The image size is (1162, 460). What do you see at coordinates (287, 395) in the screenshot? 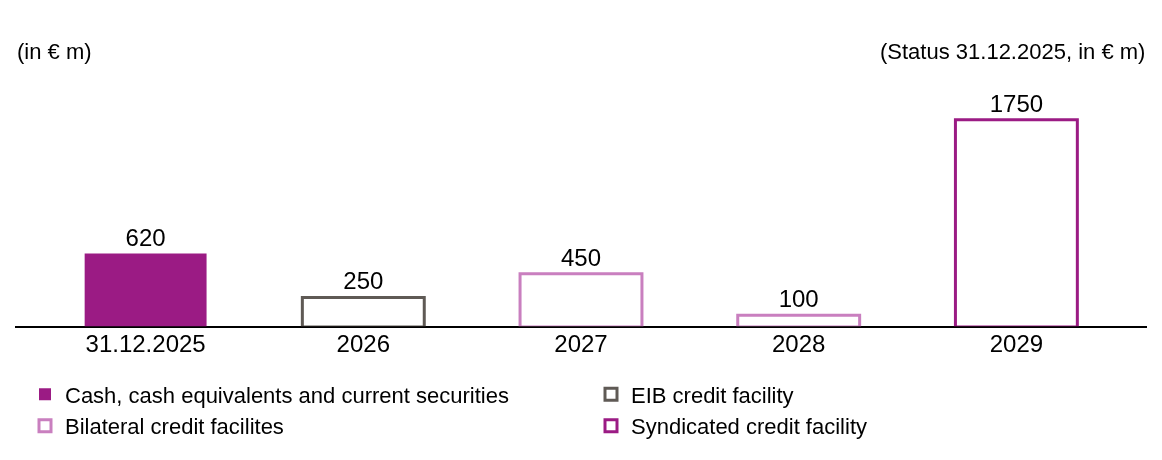
I see `legend-label: Cash, cash equivalents and current securities` at bounding box center [287, 395].